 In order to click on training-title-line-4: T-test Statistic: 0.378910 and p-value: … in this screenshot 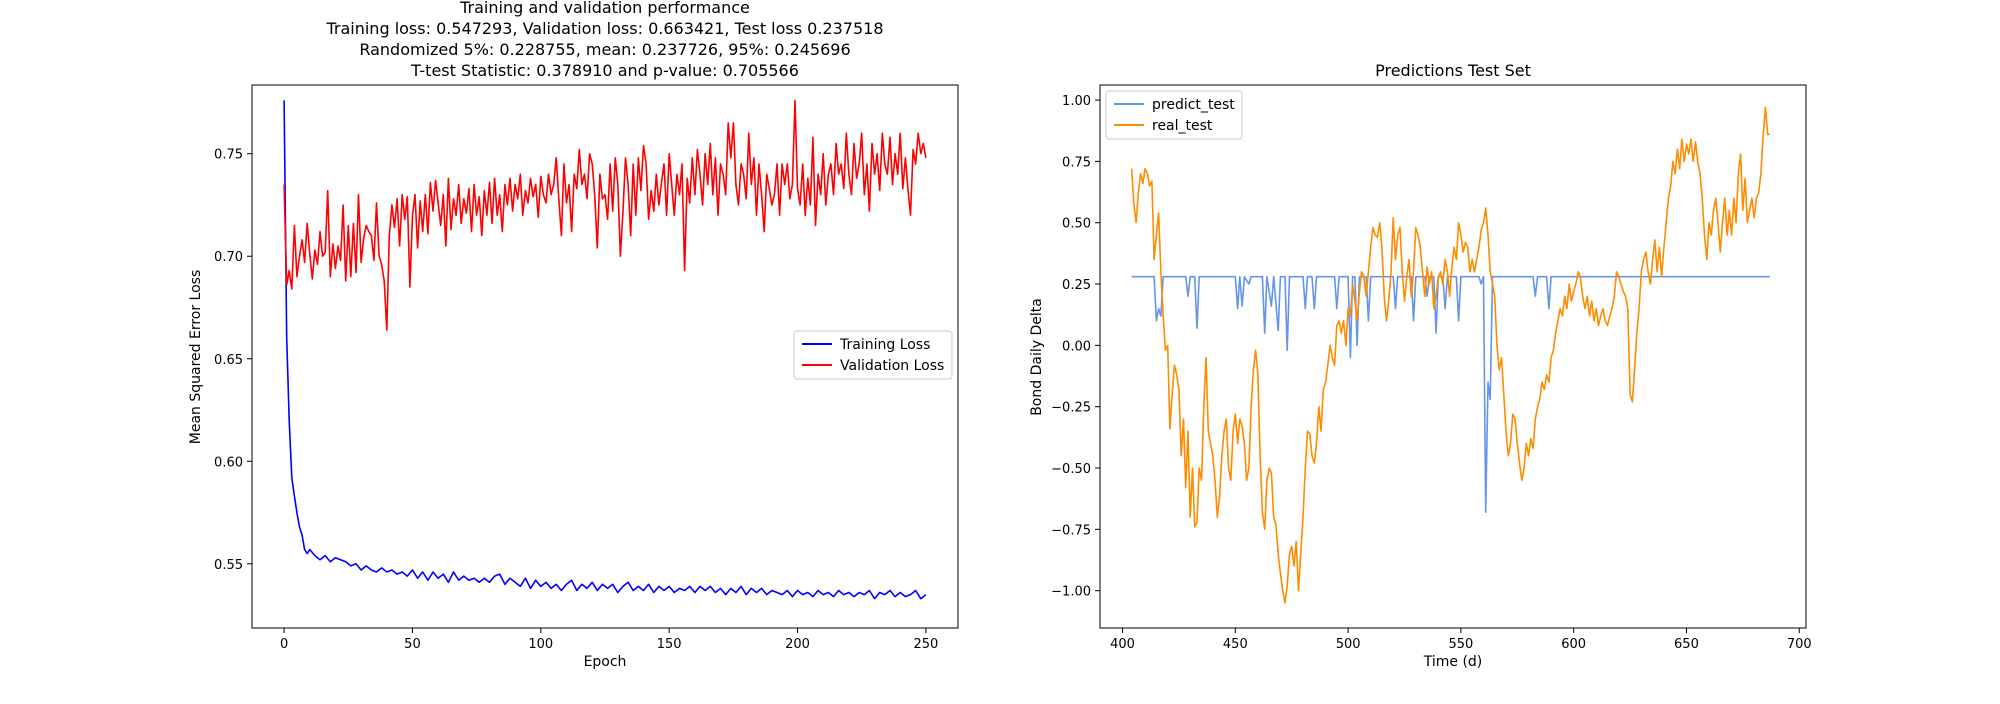, I will do `click(604, 70)`.